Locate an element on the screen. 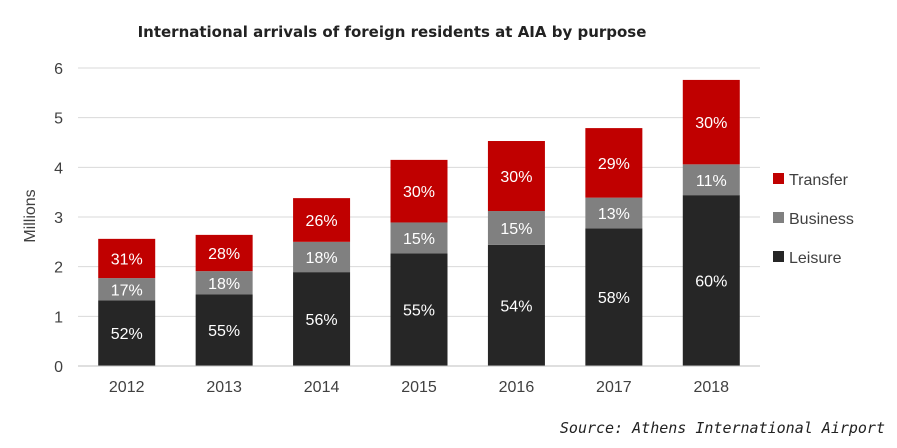 The height and width of the screenshot is (448, 897). data-label-transfer-2017: 29% is located at coordinates (614, 164).